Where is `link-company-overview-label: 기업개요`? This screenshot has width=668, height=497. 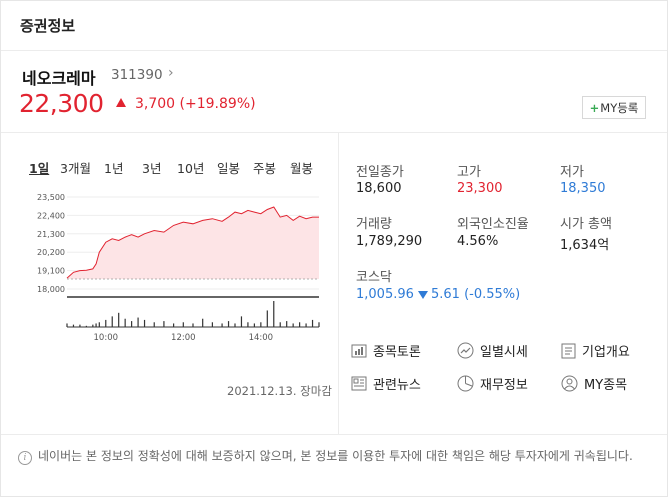
link-company-overview-label: 기업개요 is located at coordinates (606, 352).